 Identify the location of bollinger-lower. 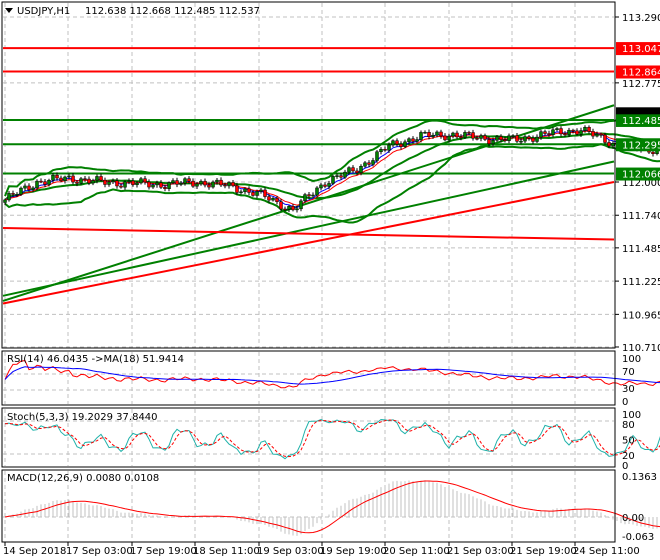
(332, 183).